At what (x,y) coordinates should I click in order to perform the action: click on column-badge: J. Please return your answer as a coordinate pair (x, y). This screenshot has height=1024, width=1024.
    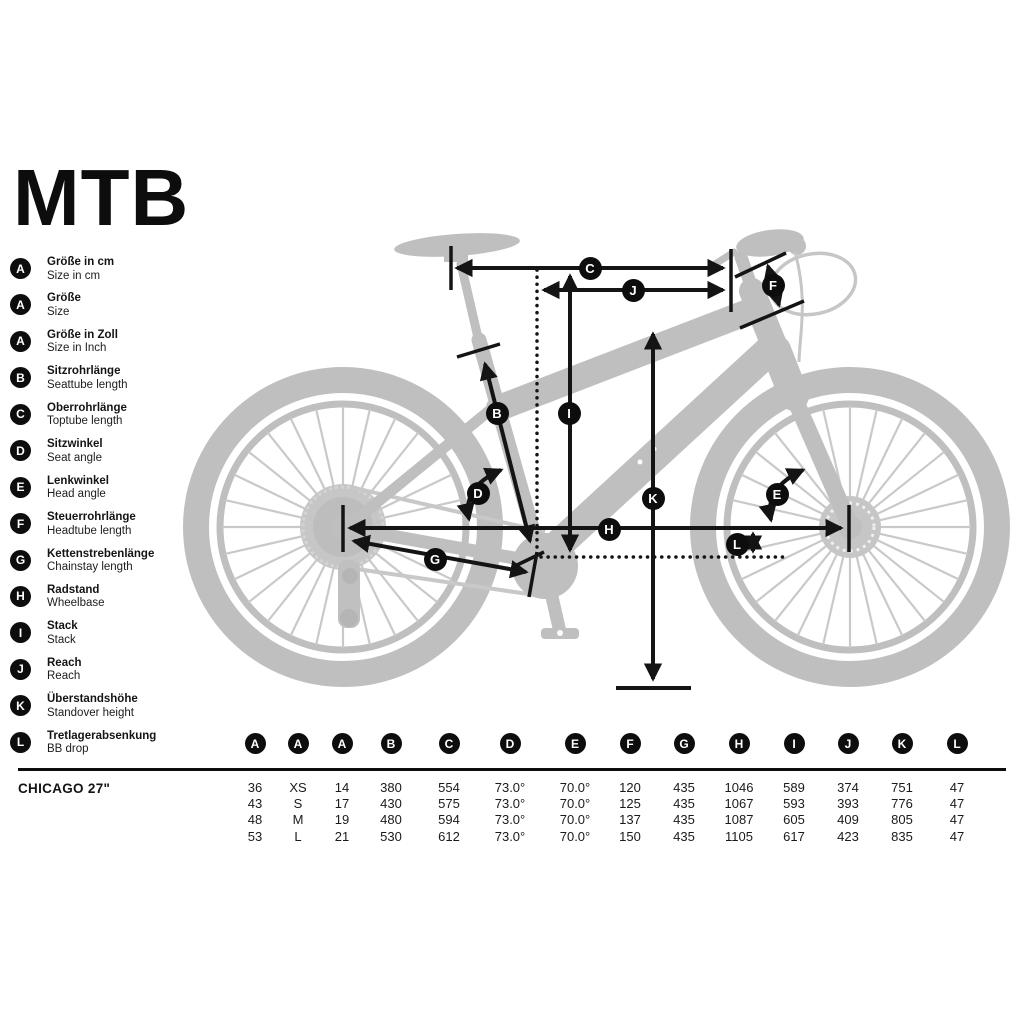
    Looking at the image, I should click on (848, 743).